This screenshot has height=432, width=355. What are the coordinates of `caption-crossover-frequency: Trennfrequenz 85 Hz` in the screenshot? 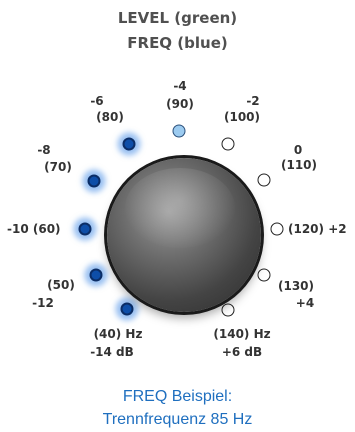 It's located at (177, 419).